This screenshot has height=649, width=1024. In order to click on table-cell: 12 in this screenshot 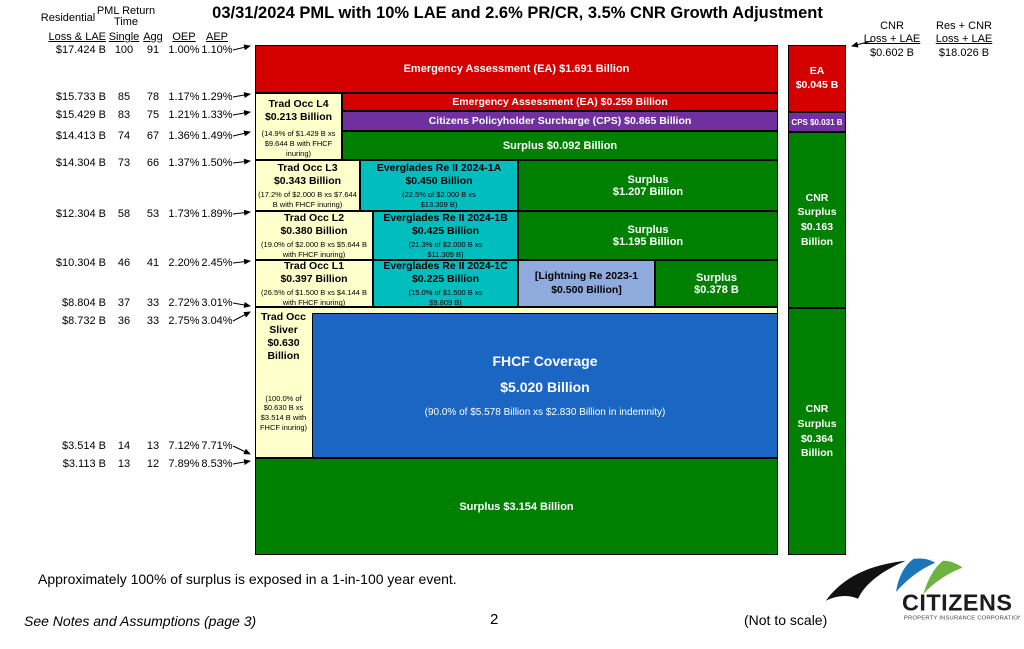, I will do `click(153, 464)`.